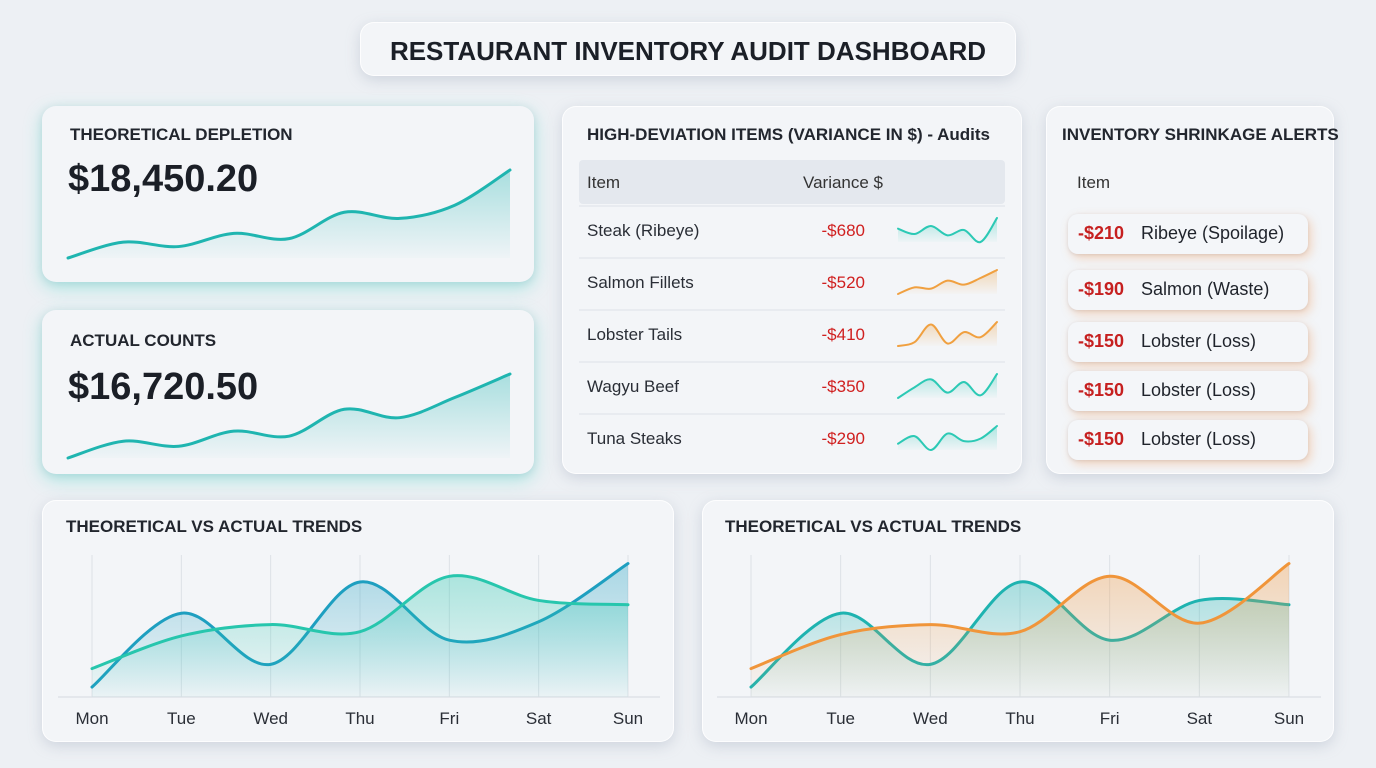 The image size is (1376, 768). What do you see at coordinates (181, 134) in the screenshot?
I see `kpi-label: THEORETICAL DEPLETION` at bounding box center [181, 134].